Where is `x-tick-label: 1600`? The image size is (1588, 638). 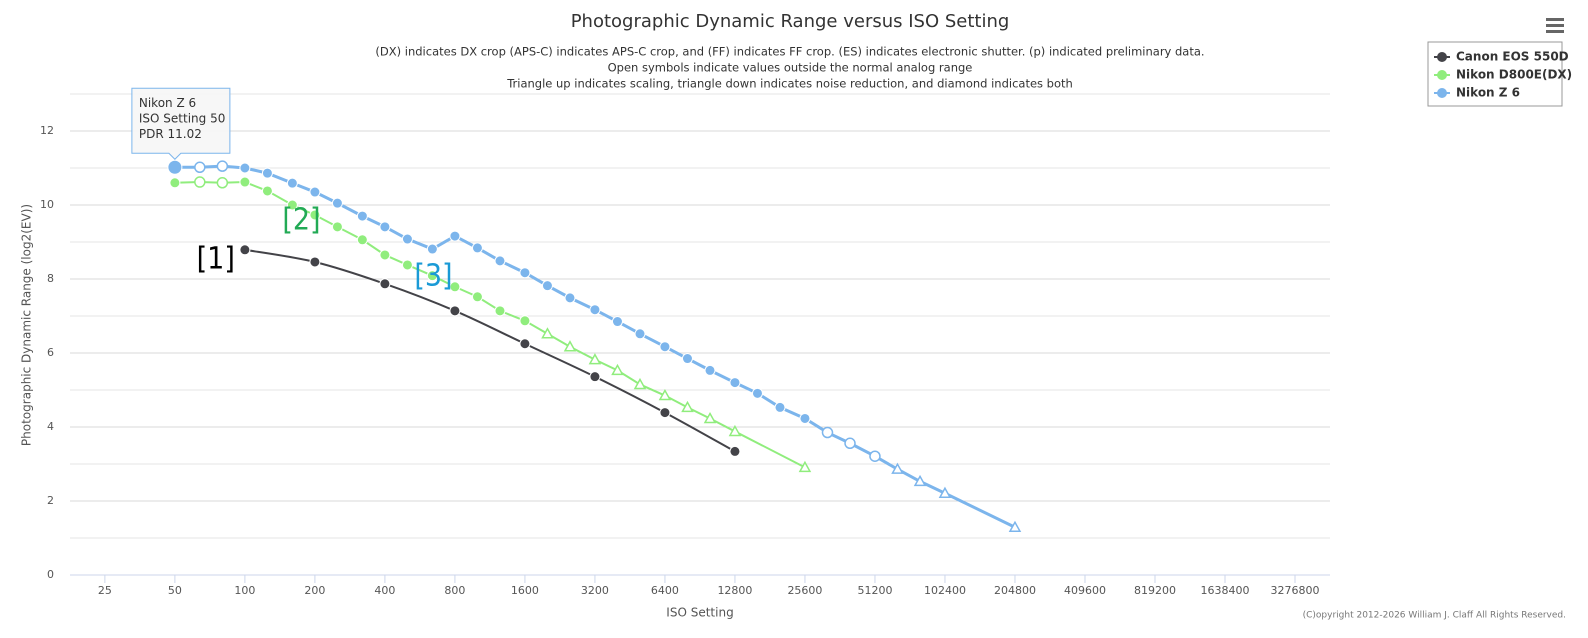 x-tick-label: 1600 is located at coordinates (525, 590).